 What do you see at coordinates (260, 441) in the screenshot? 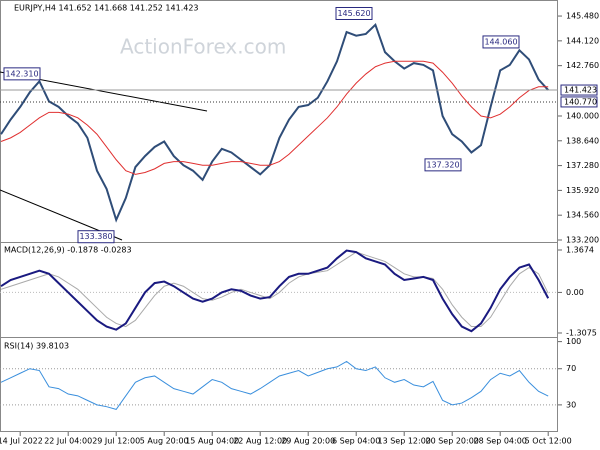
I see `x-tick-label: 22 Aug 12:00` at bounding box center [260, 441].